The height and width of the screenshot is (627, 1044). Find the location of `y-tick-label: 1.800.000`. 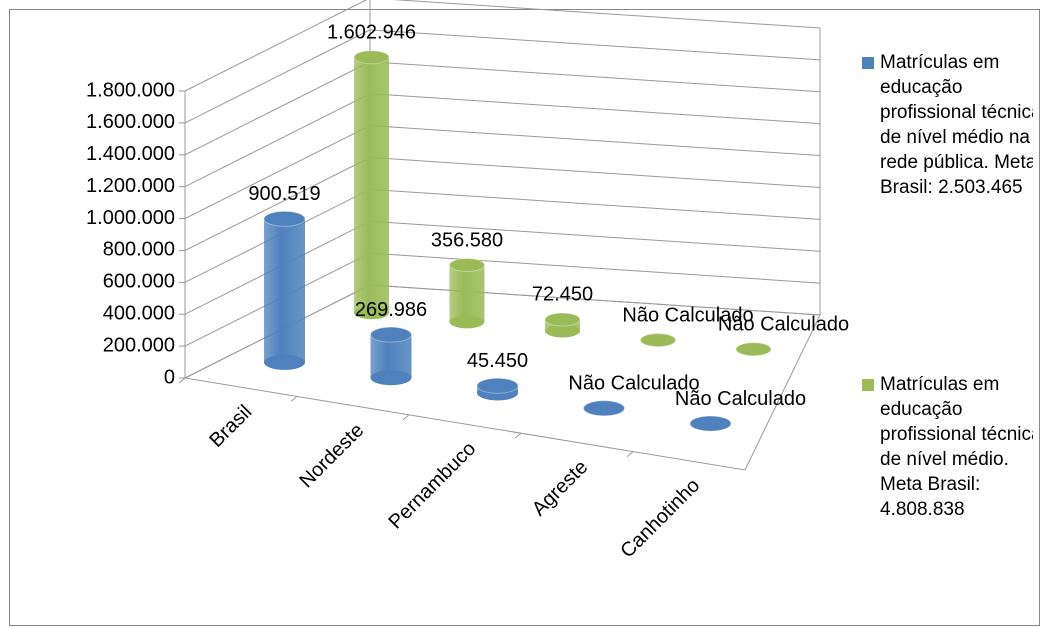

y-tick-label: 1.800.000 is located at coordinates (130, 90).